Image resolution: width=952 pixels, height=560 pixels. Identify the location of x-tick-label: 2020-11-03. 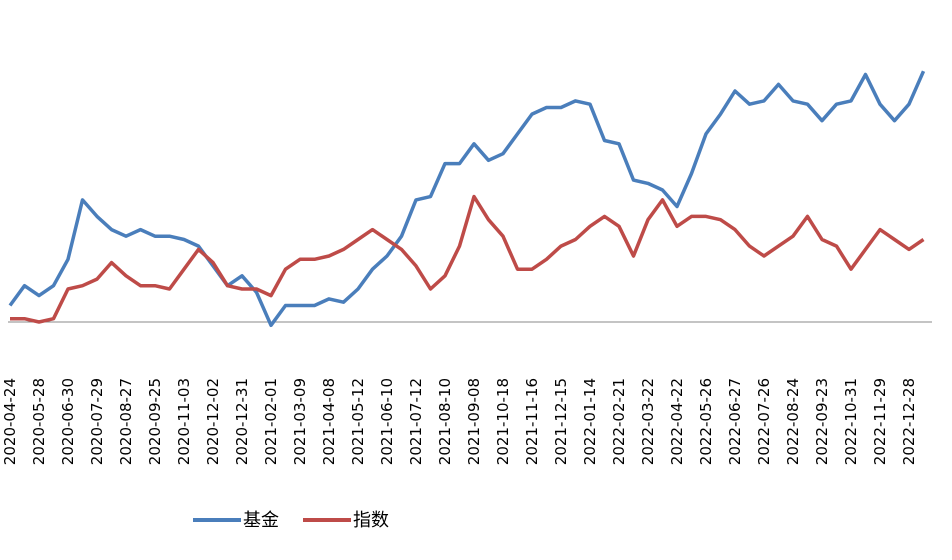
(184, 421).